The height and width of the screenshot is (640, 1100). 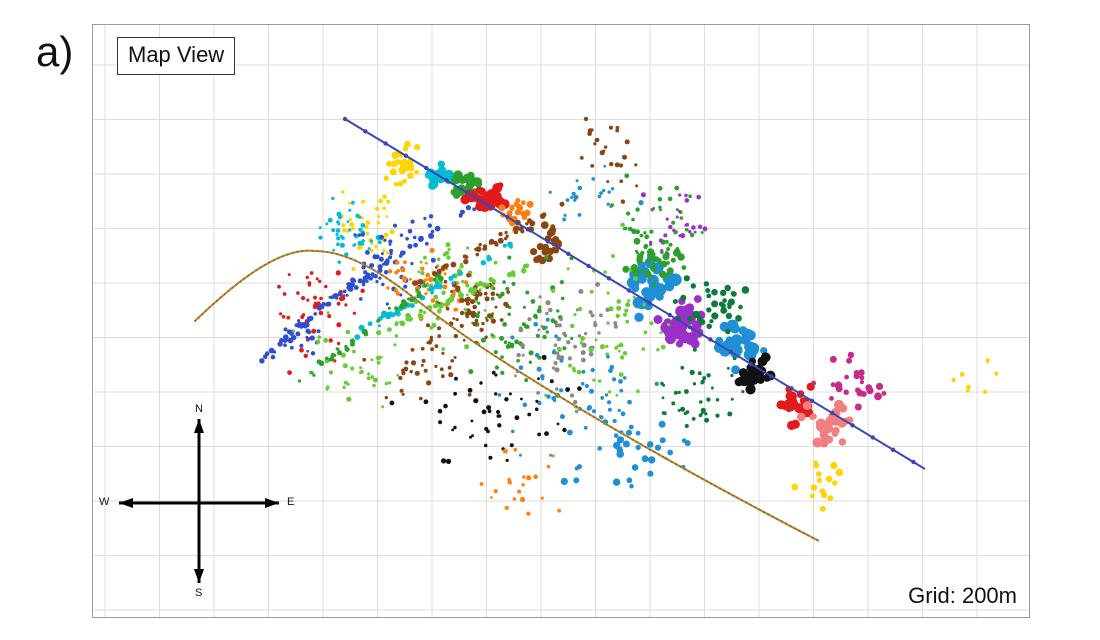 I want to click on compass-west-label: W, so click(x=104, y=502).